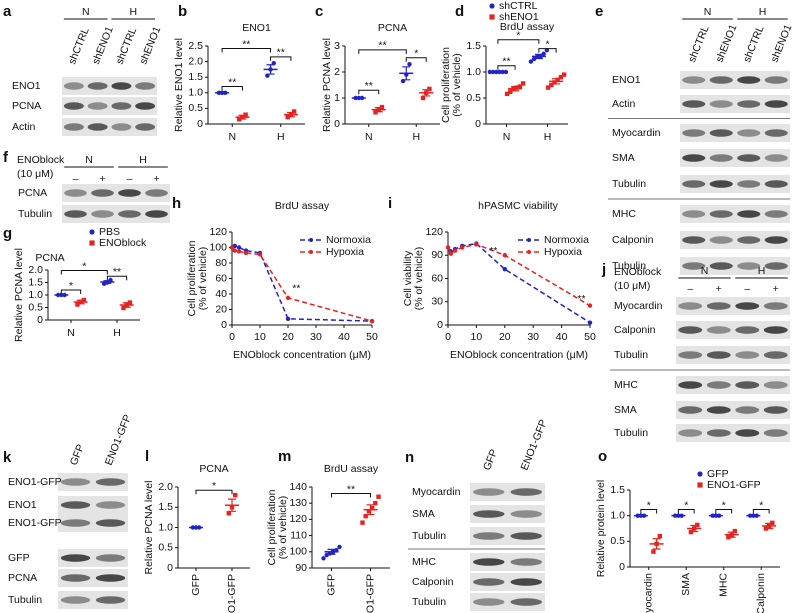  What do you see at coordinates (548, 137) in the screenshot?
I see `x-tick-label: H` at bounding box center [548, 137].